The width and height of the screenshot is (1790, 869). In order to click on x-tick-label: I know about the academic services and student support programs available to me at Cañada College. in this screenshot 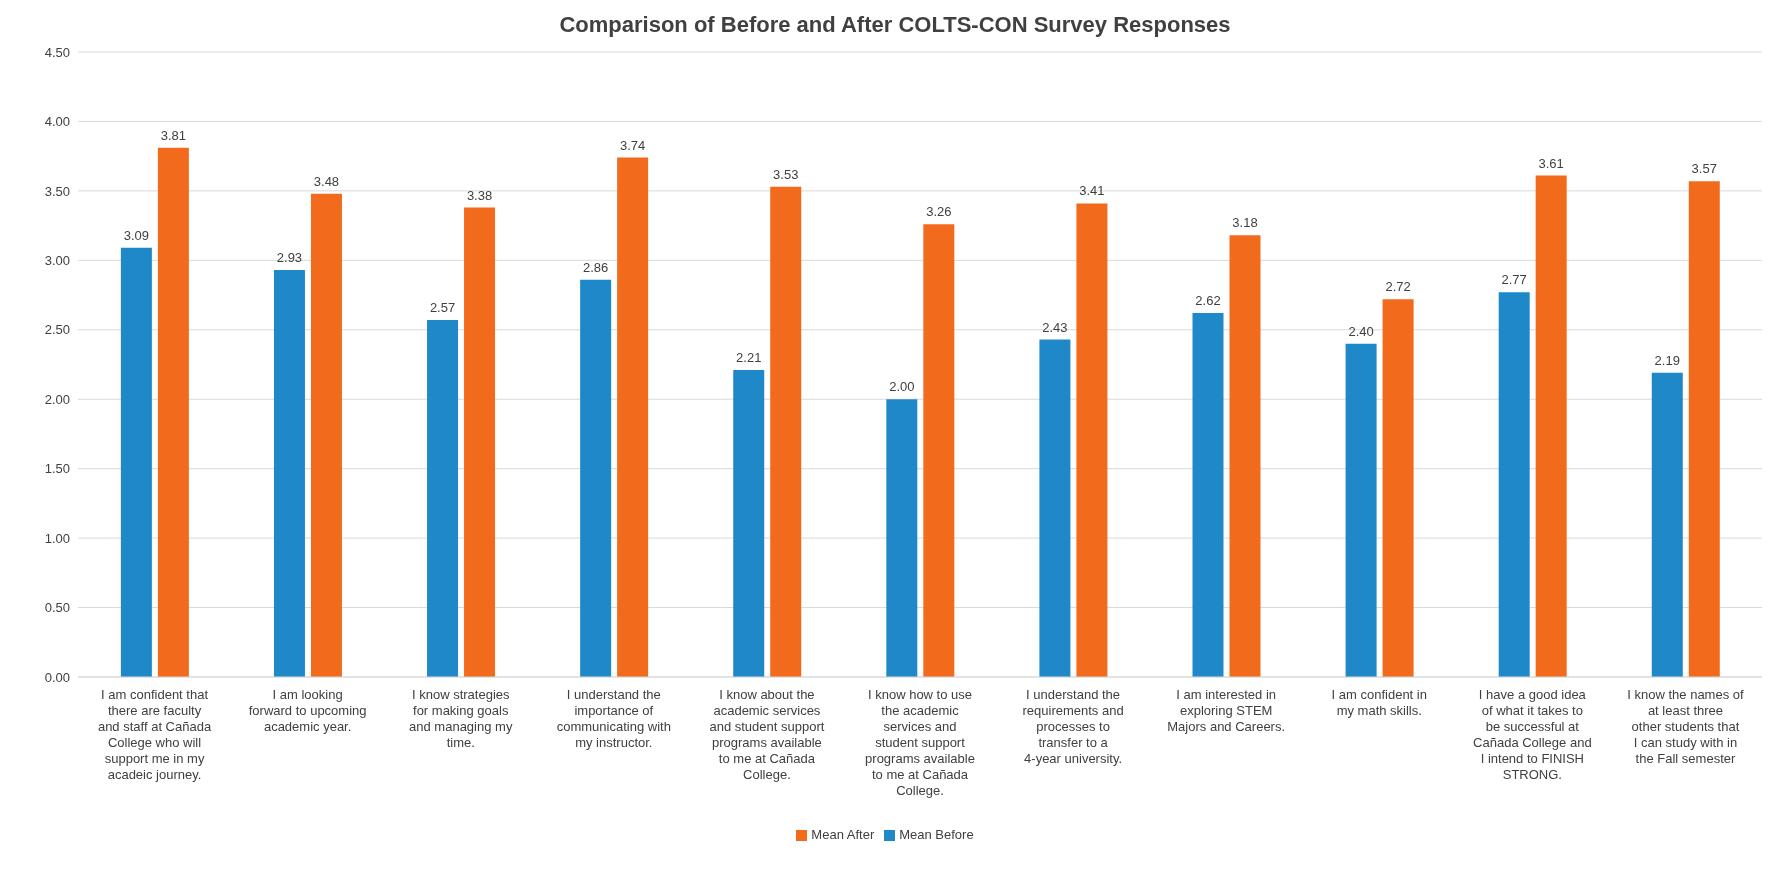, I will do `click(767, 734)`.